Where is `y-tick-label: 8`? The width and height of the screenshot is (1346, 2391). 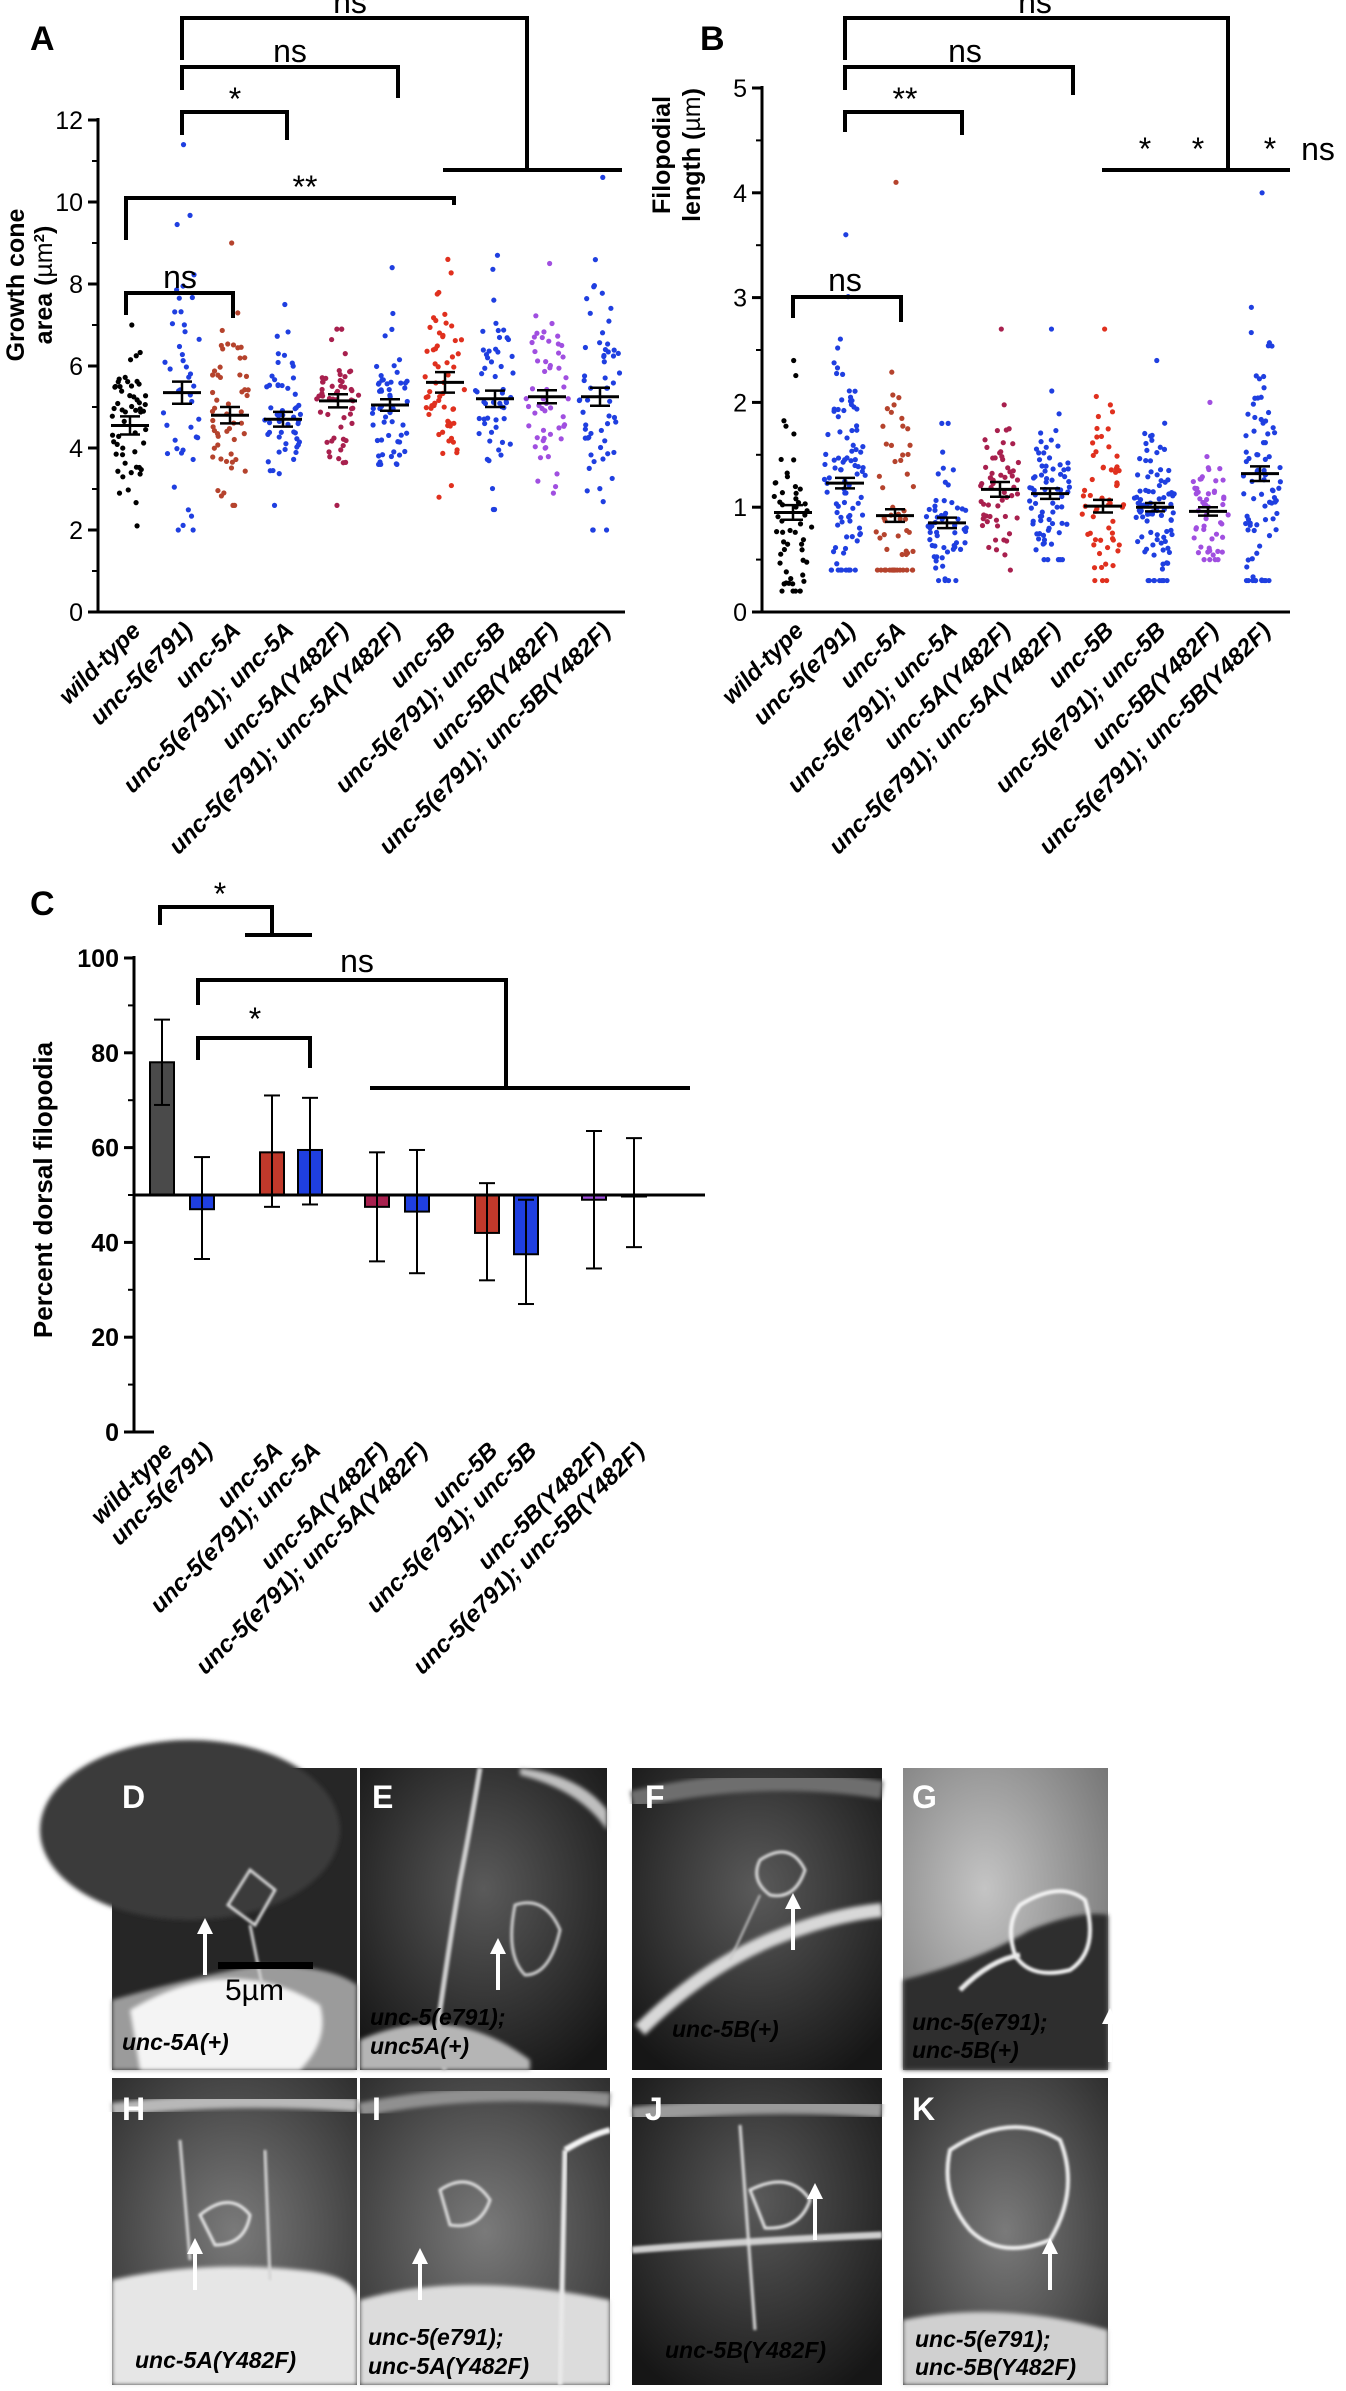 y-tick-label: 8 is located at coordinates (76, 285).